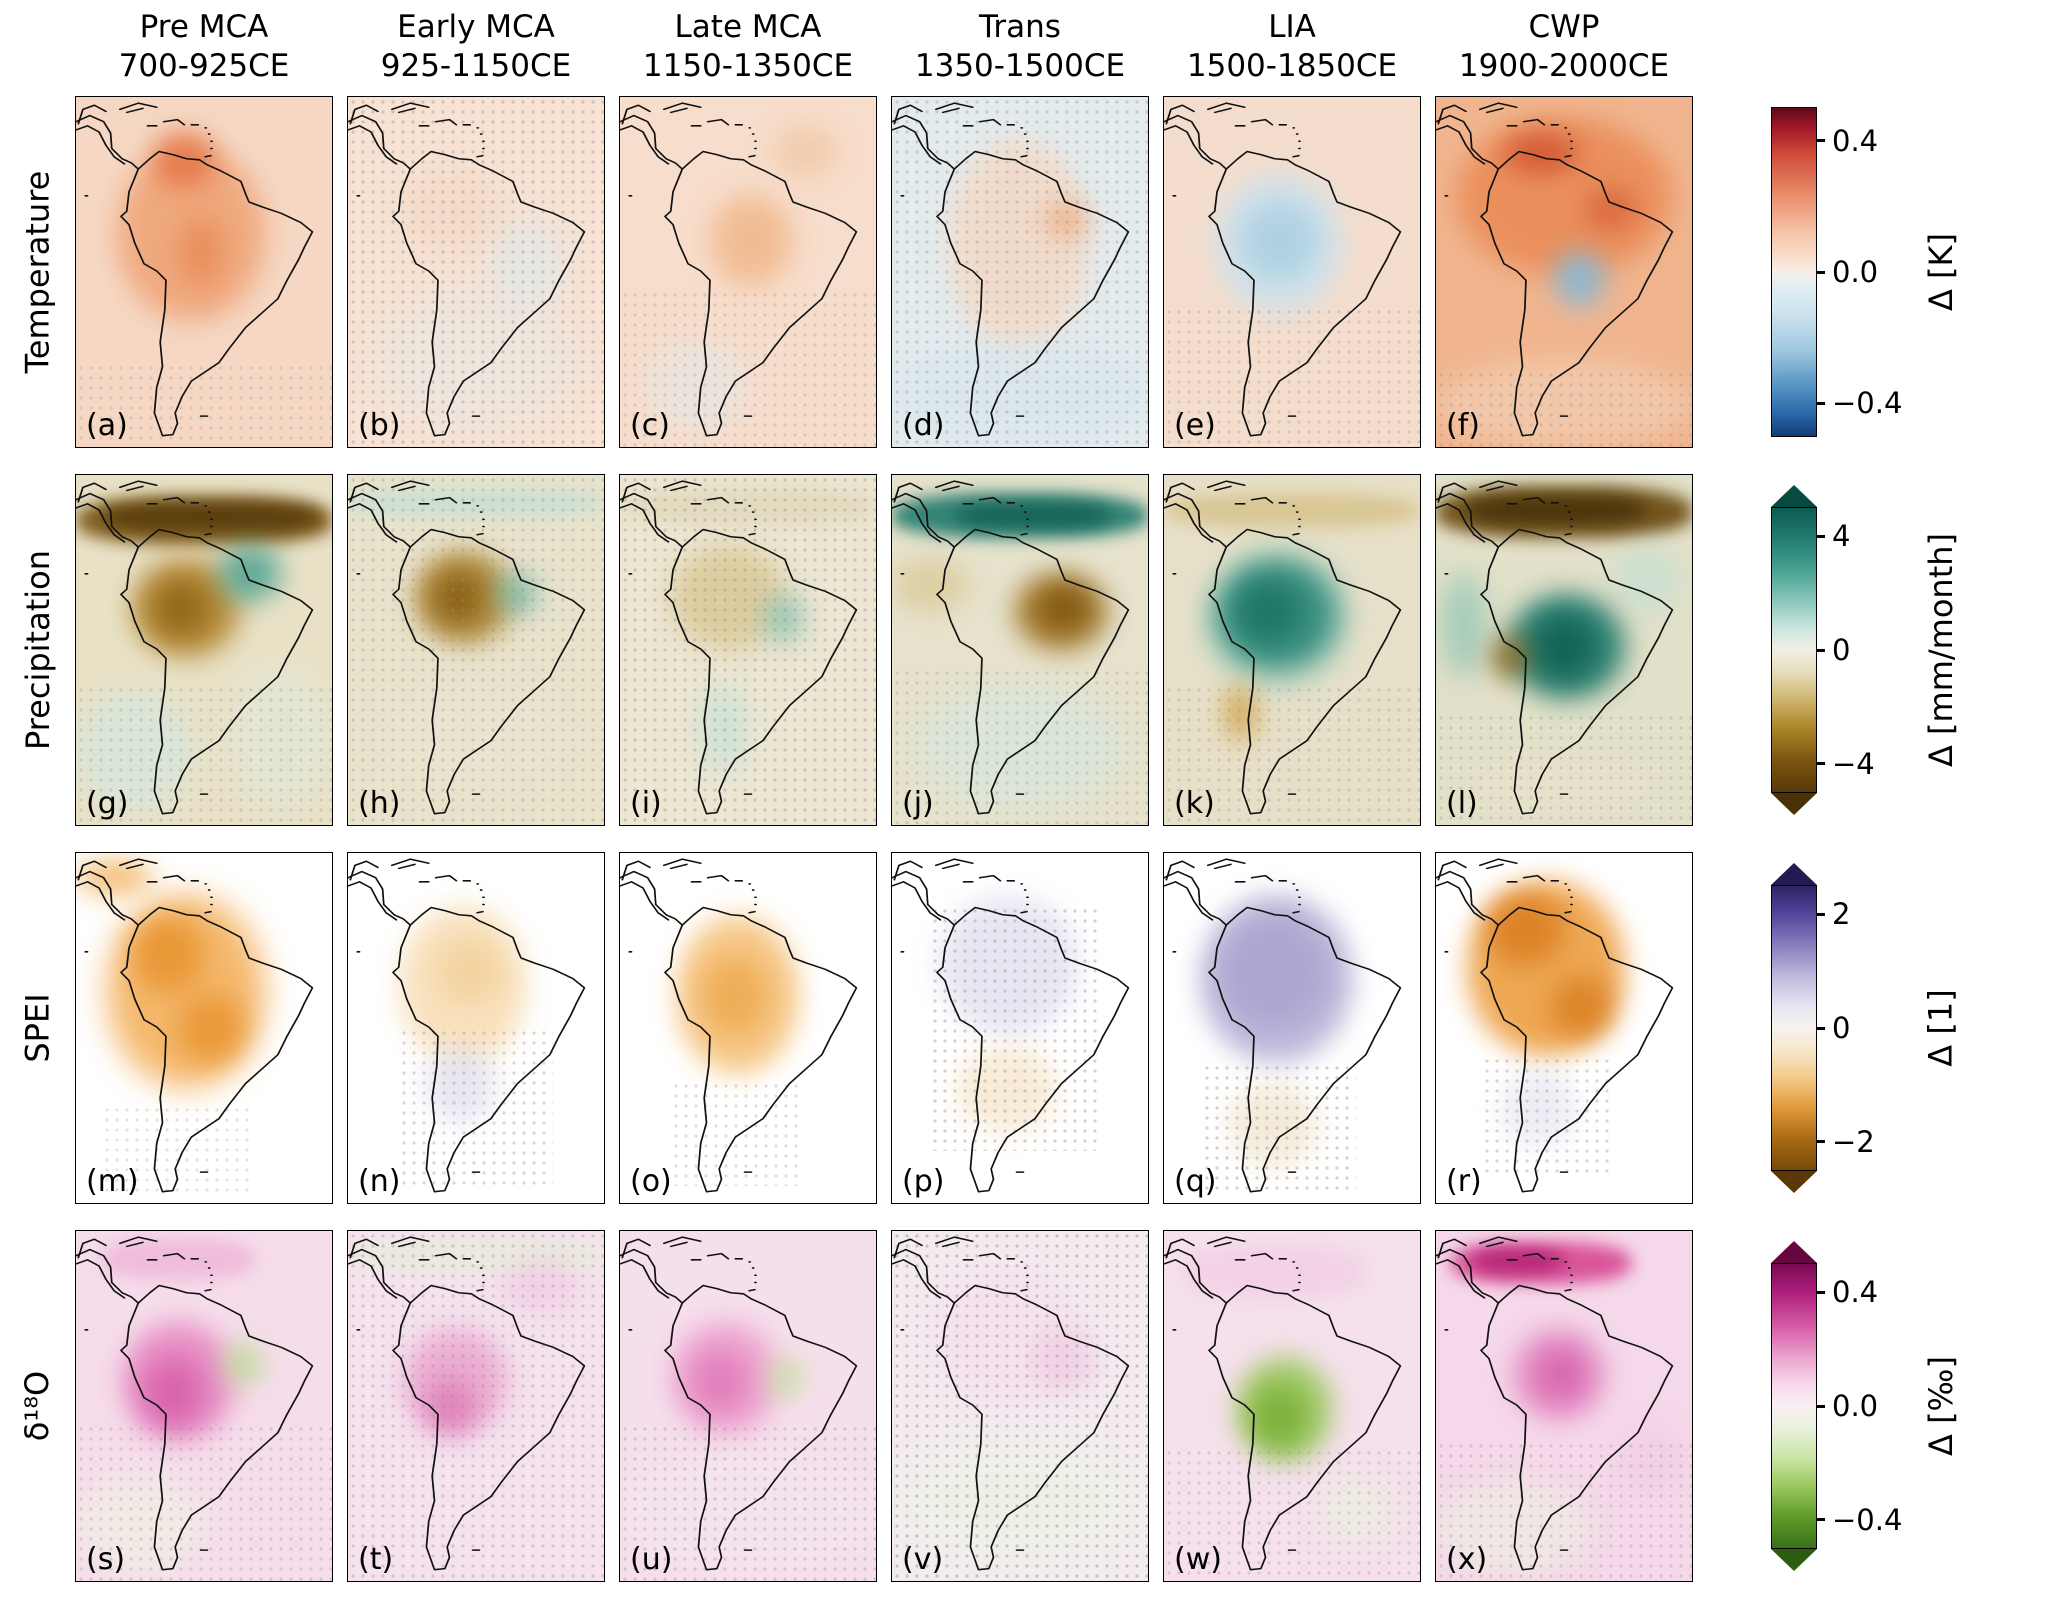 The width and height of the screenshot is (2067, 1598). I want to click on map-panel-b: (b), so click(476, 272).